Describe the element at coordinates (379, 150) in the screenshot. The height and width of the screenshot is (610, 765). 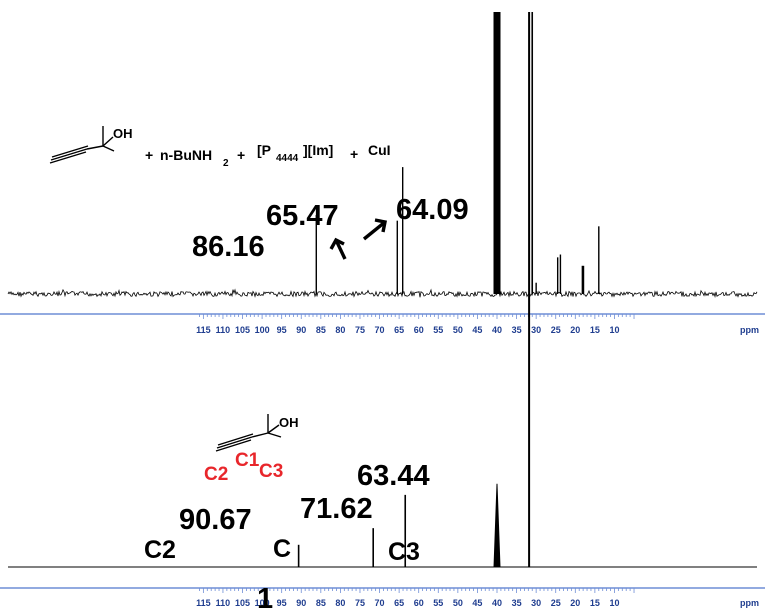
I see `reagent-copper-iodide: CuI` at that location.